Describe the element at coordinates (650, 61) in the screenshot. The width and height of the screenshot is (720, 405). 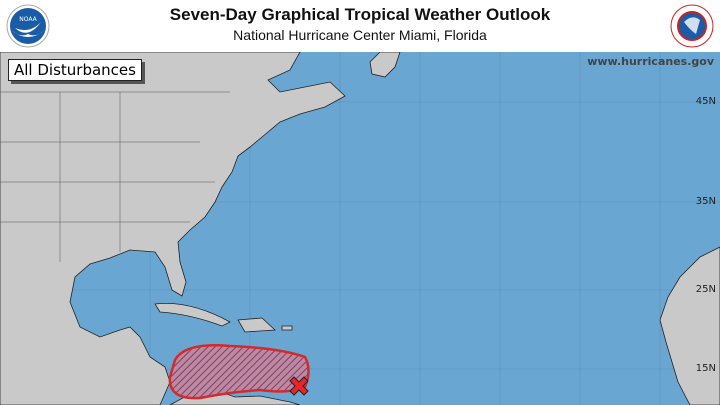
I see `website-label: www.hurricanes.gov` at that location.